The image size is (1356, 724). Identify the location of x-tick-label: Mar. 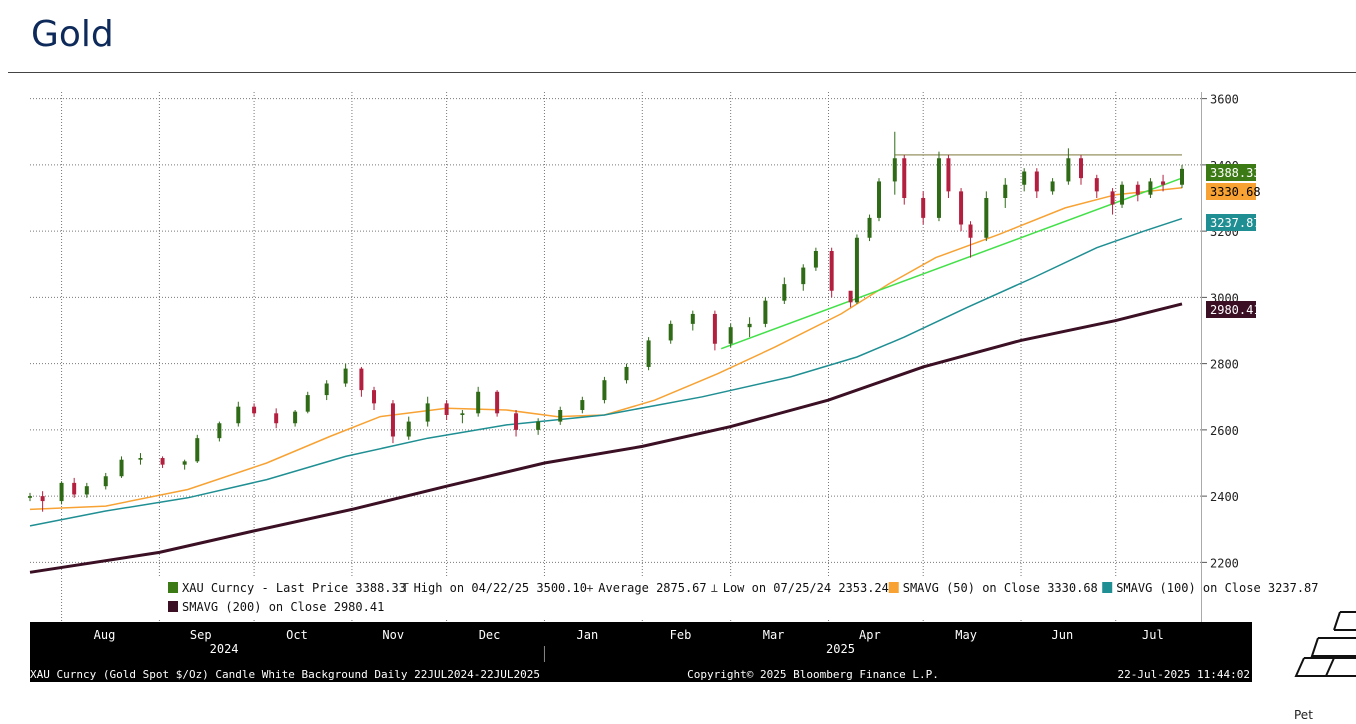
(774, 635).